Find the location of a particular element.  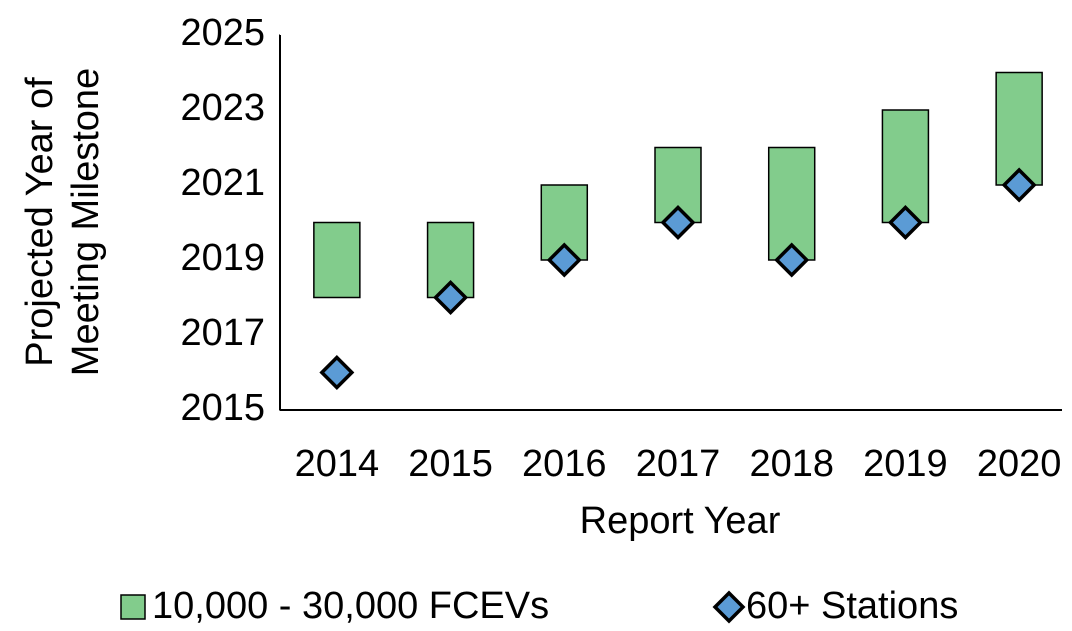

y-tick-label: 2025 is located at coordinates (222, 33).